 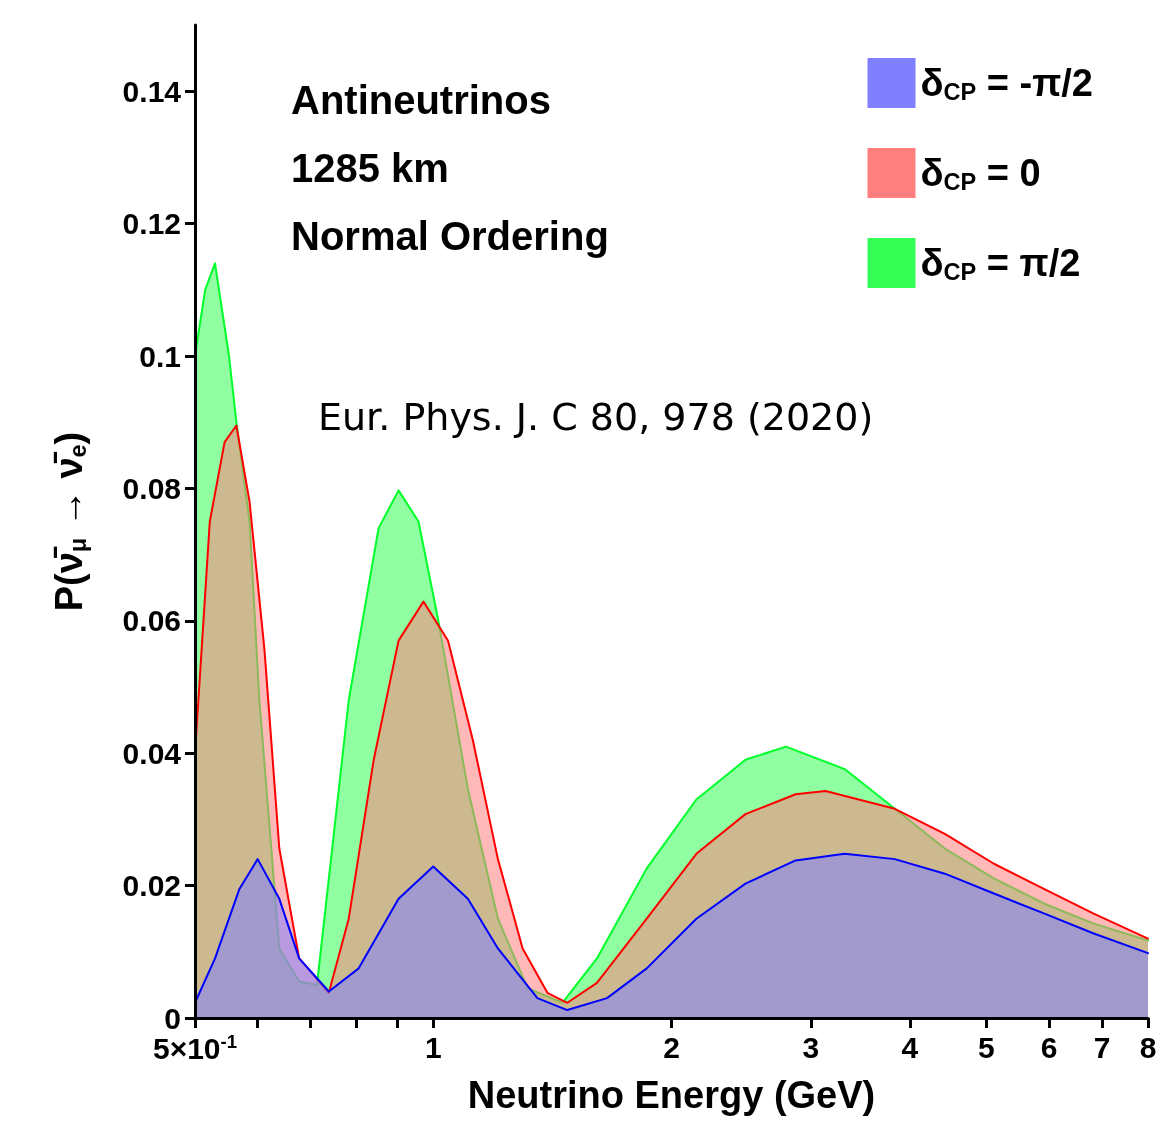 I want to click on legend-label: δCP = -π/2, so click(x=1006, y=83).